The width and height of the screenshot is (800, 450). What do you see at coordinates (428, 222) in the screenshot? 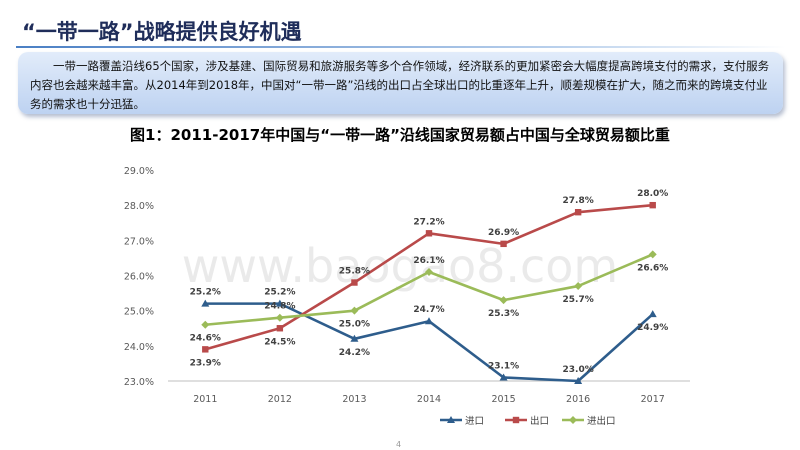
I see `data-label-export: 27.2%` at bounding box center [428, 222].